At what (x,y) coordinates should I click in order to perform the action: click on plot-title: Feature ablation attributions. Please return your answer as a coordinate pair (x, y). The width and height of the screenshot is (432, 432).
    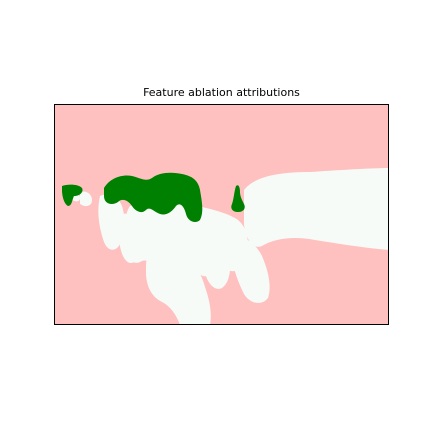
    Looking at the image, I should click on (221, 92).